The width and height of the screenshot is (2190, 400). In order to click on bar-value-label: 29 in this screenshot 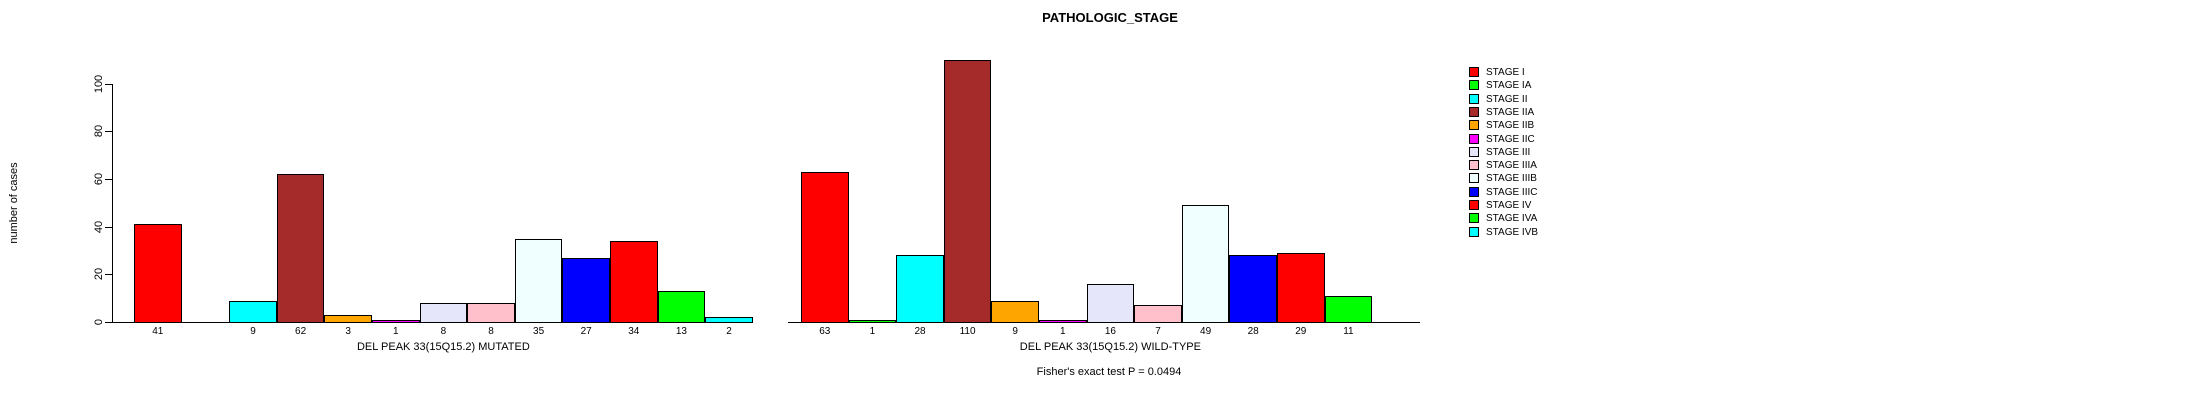, I will do `click(1301, 331)`.